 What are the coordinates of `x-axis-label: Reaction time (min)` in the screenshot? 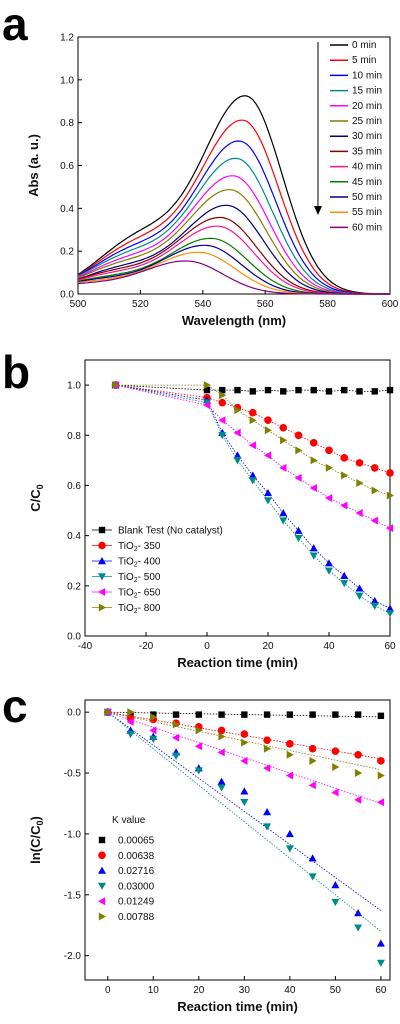 It's located at (237, 1006).